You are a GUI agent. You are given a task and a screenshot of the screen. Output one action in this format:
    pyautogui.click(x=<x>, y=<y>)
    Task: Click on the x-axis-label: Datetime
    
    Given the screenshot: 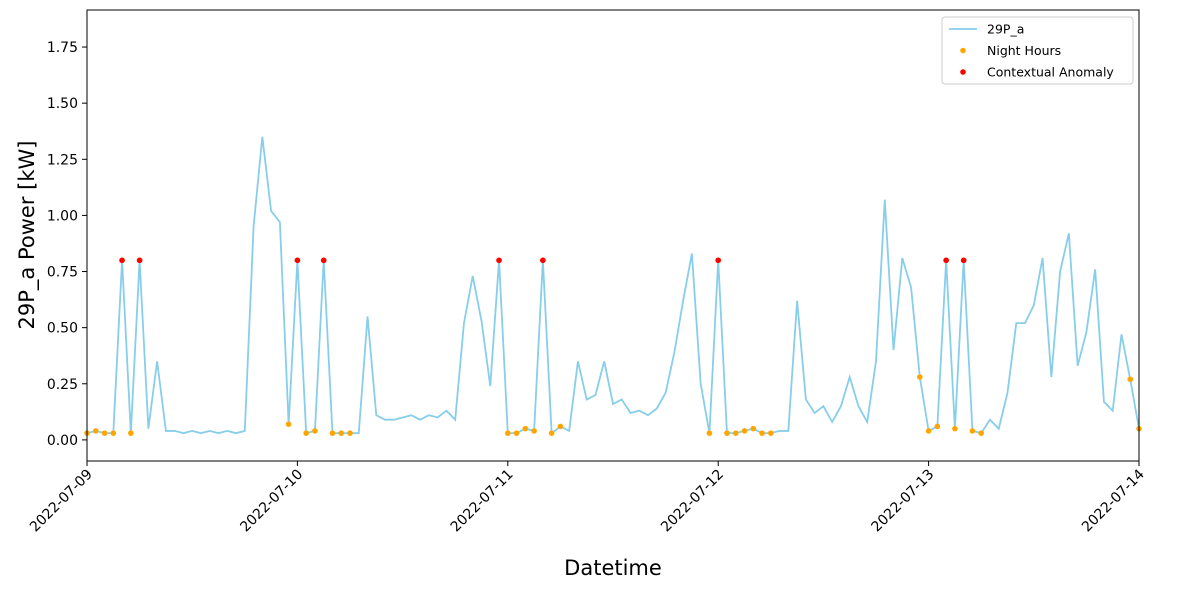 What is the action you would take?
    pyautogui.click(x=613, y=568)
    